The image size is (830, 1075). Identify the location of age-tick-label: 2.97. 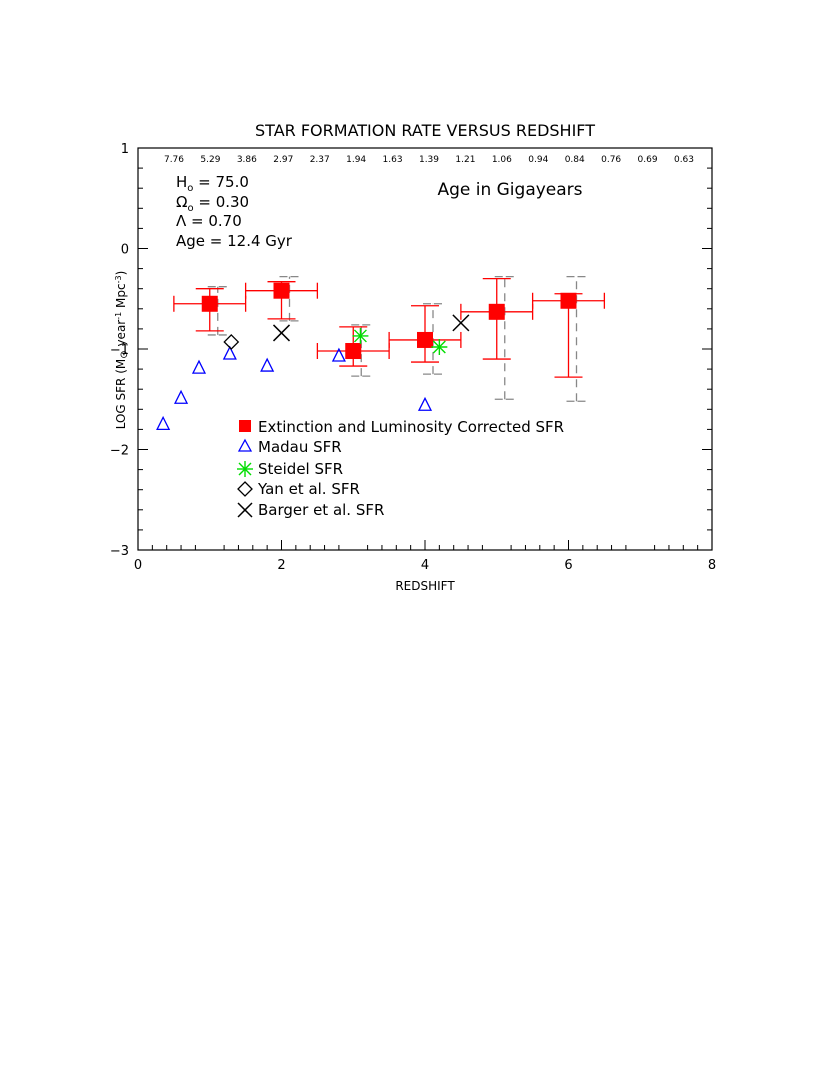
(283, 160).